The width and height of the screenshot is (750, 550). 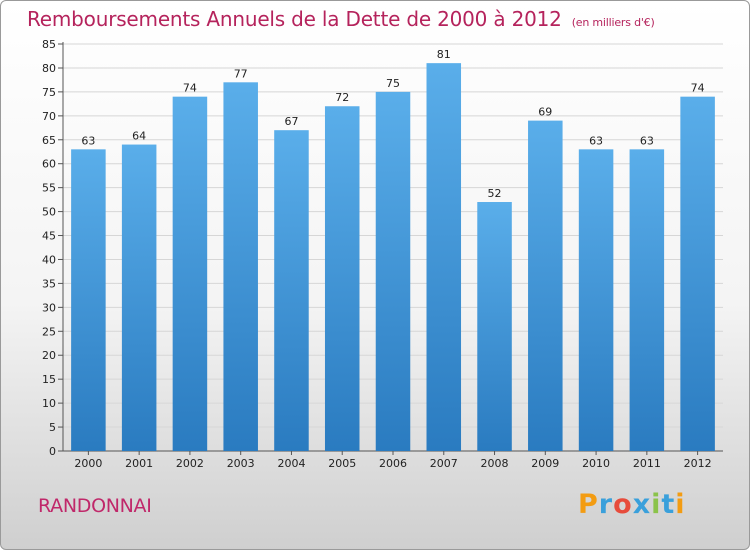 What do you see at coordinates (342, 463) in the screenshot?
I see `x-tick-label: 2005` at bounding box center [342, 463].